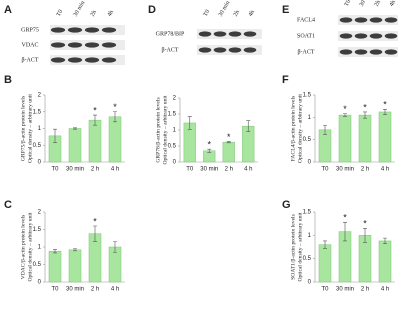 The image size is (400, 314). I want to click on y-tick-label: 0, so click(40, 283).